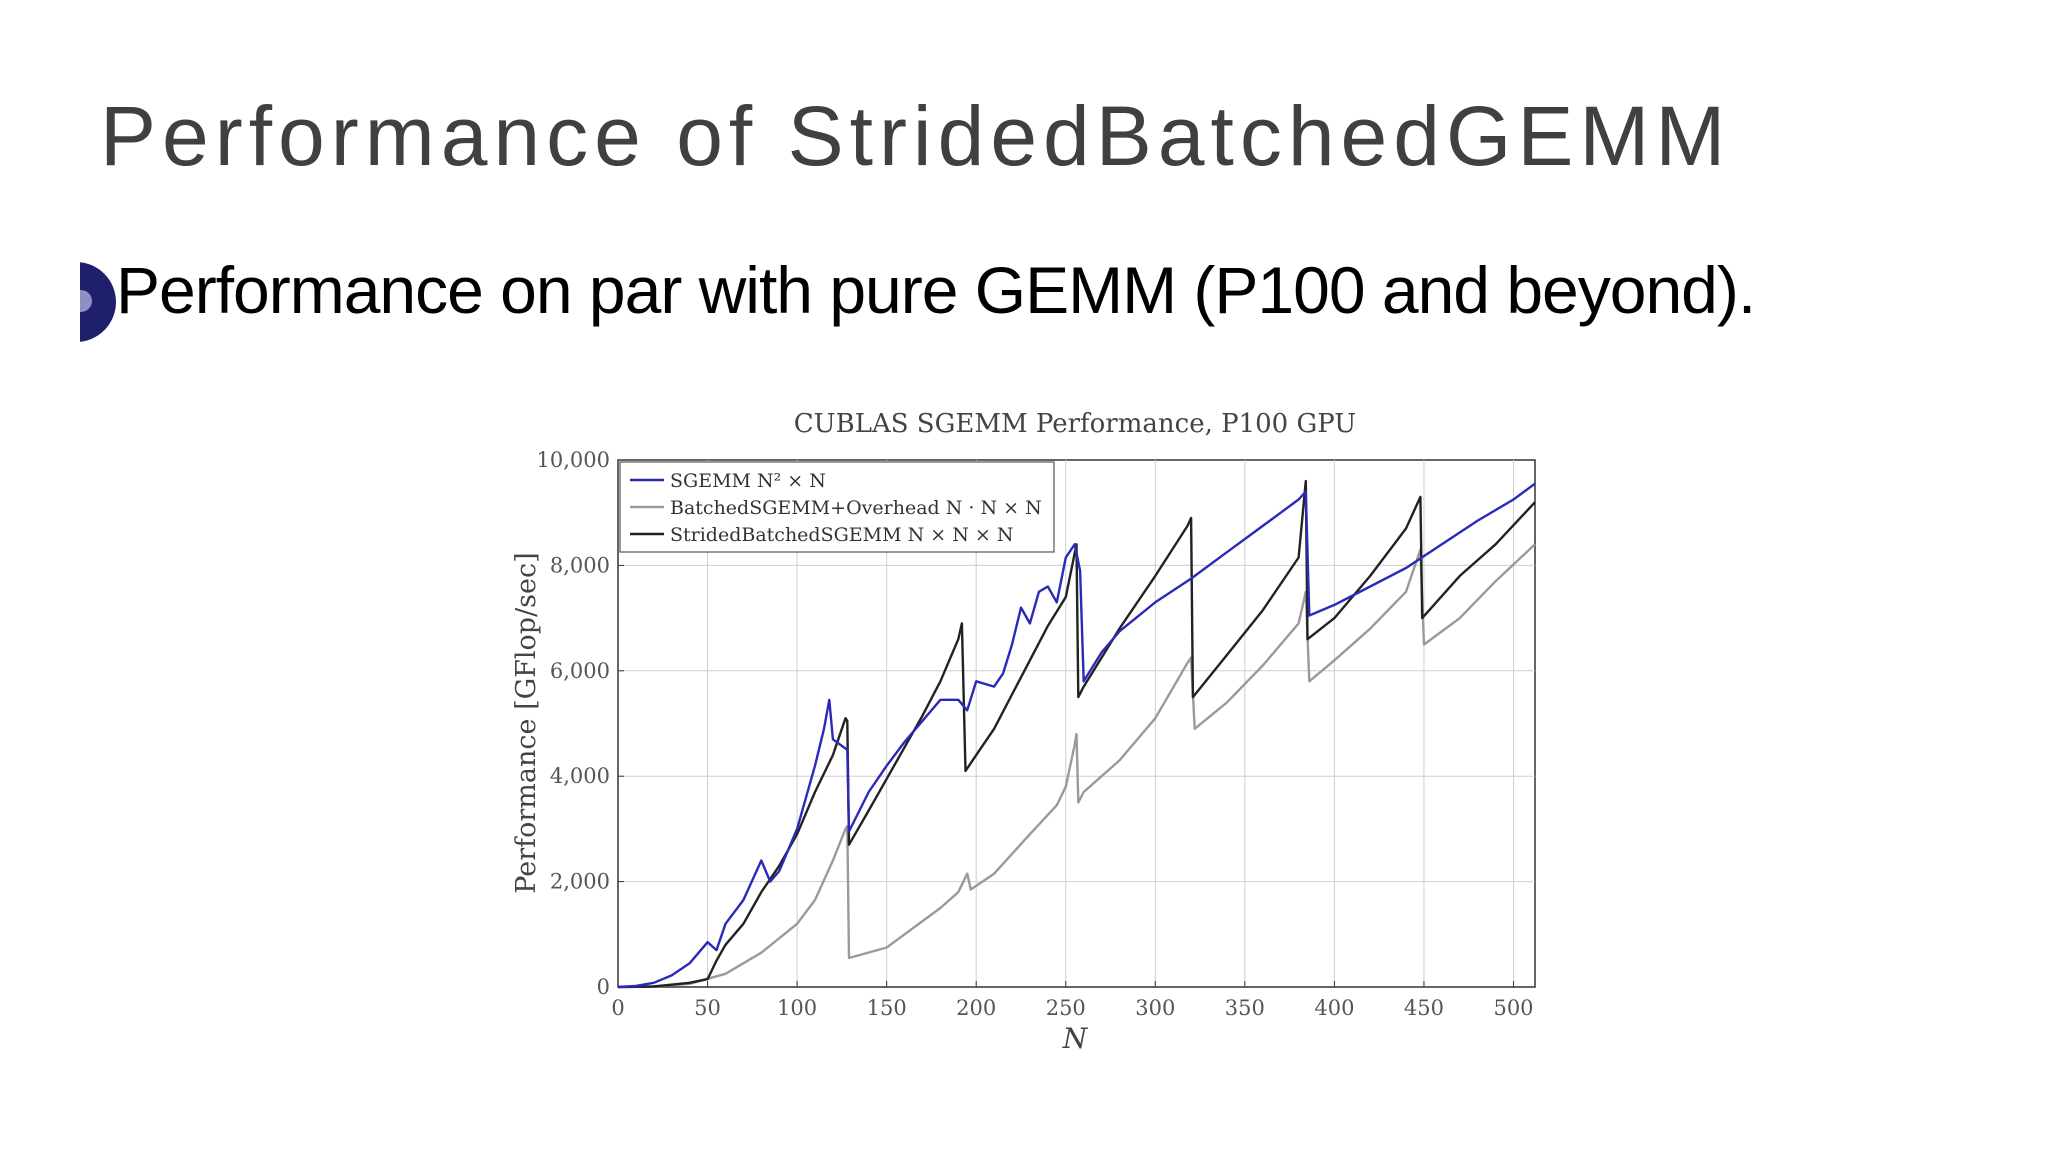 The height and width of the screenshot is (1152, 2048). What do you see at coordinates (856, 508) in the screenshot?
I see `legend-label: BatchedSGEMM+Overhead N · N × N` at bounding box center [856, 508].